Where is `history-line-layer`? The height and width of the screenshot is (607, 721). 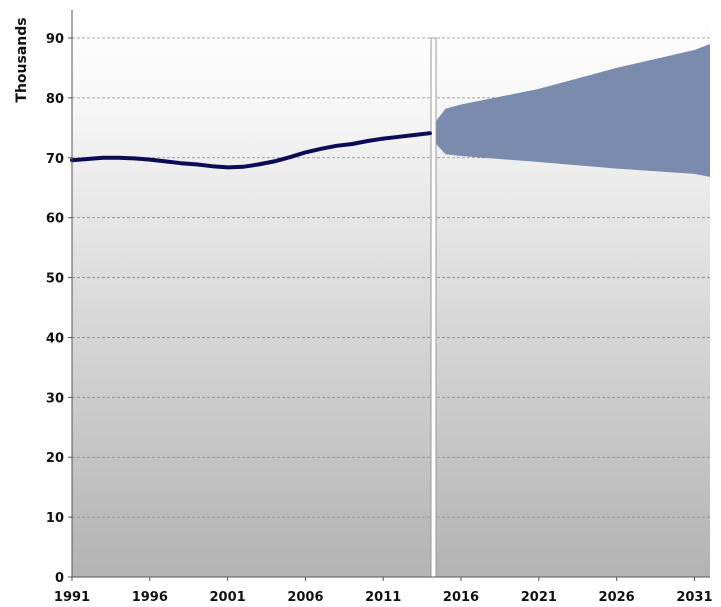 history-line-layer is located at coordinates (251, 150).